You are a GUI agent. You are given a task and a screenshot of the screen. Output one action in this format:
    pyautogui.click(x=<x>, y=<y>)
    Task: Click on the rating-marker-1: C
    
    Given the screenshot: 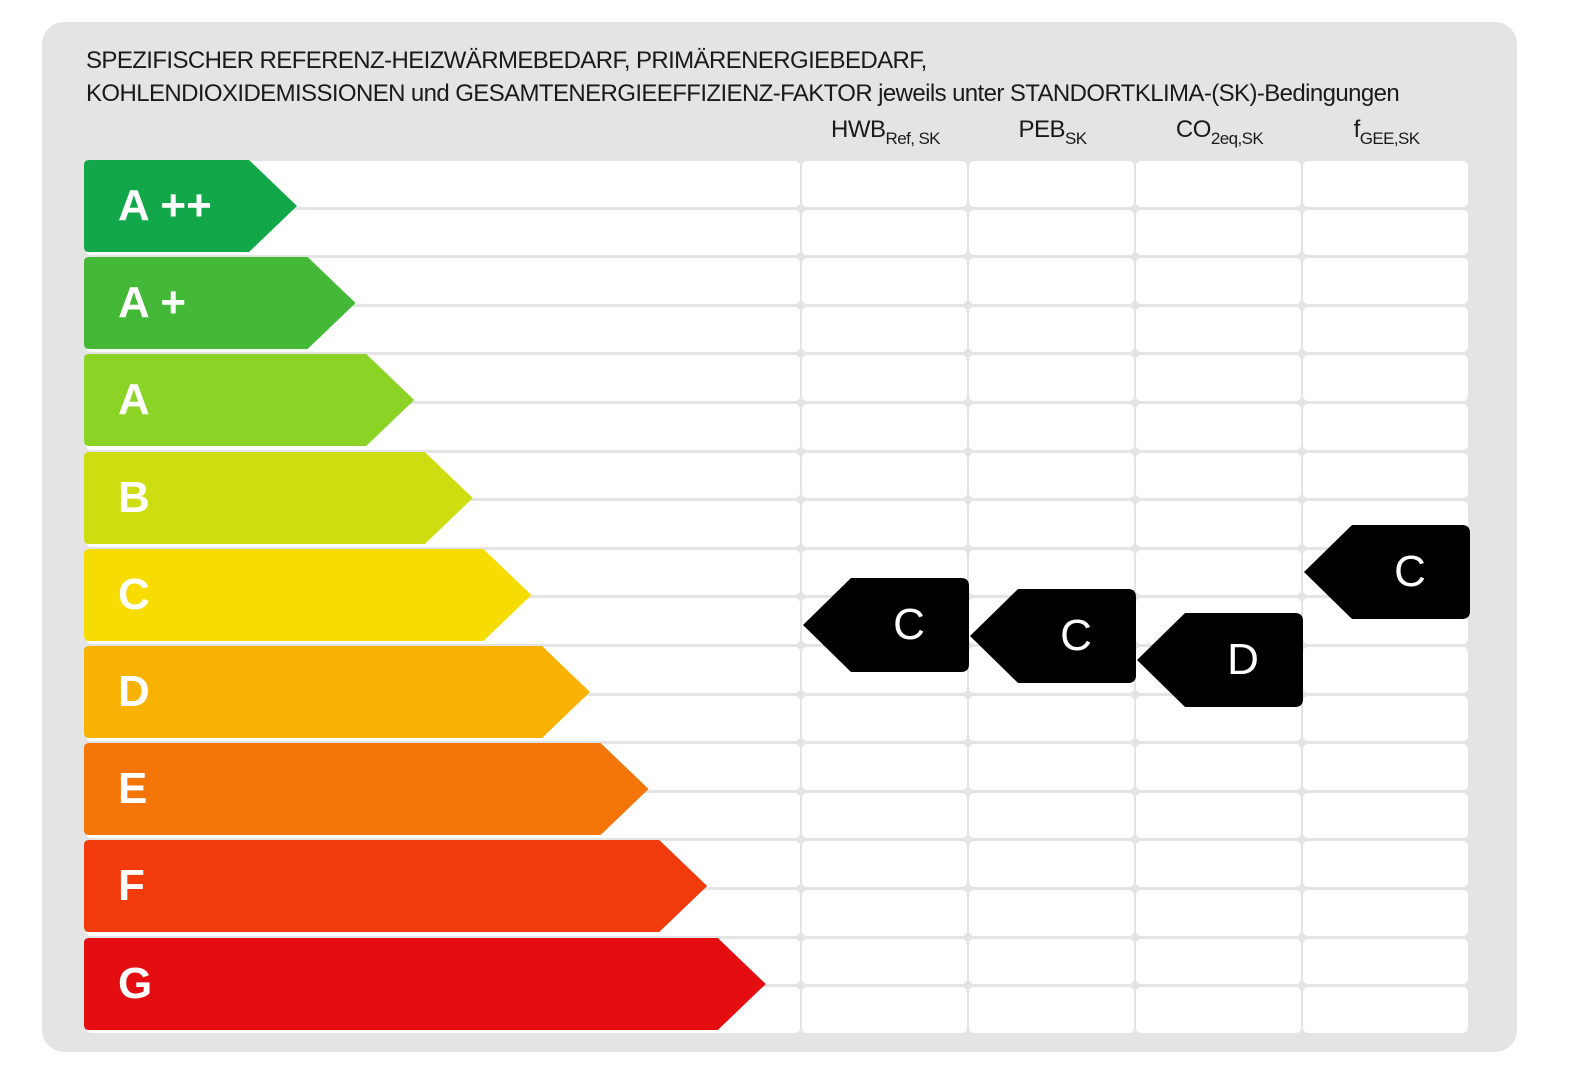 What is the action you would take?
    pyautogui.click(x=886, y=625)
    